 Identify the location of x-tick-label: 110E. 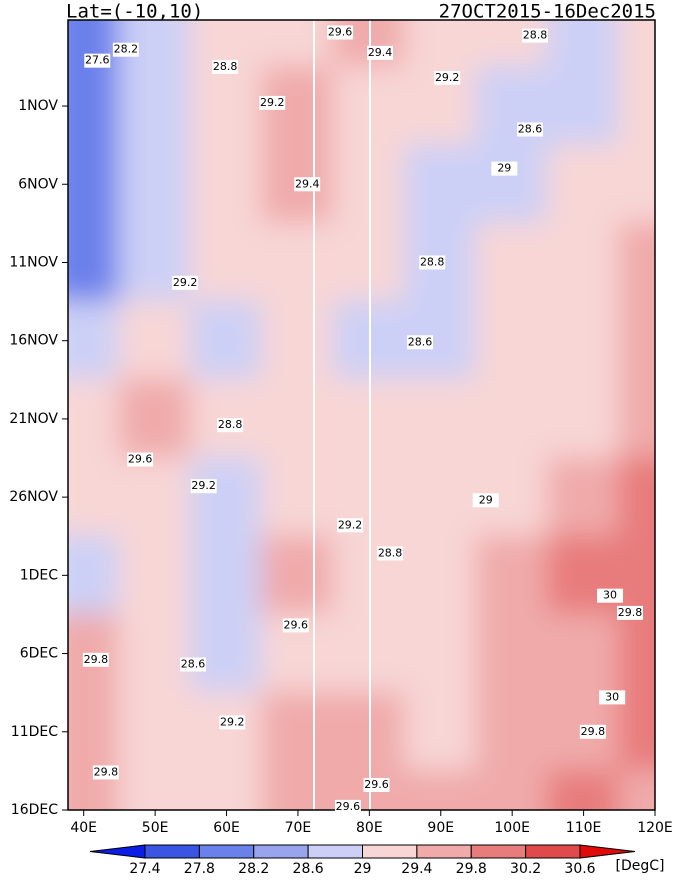
(584, 828).